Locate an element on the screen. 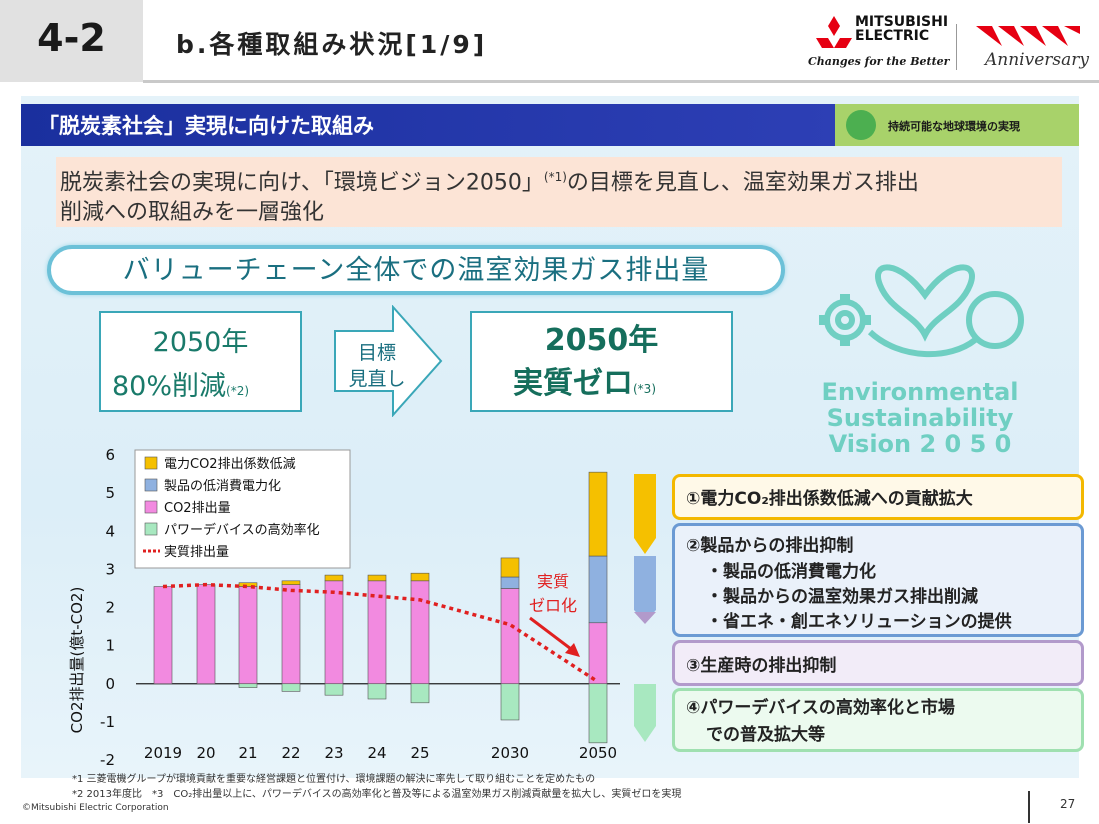  legend-label: 製品の低消費電力化 is located at coordinates (222, 486).